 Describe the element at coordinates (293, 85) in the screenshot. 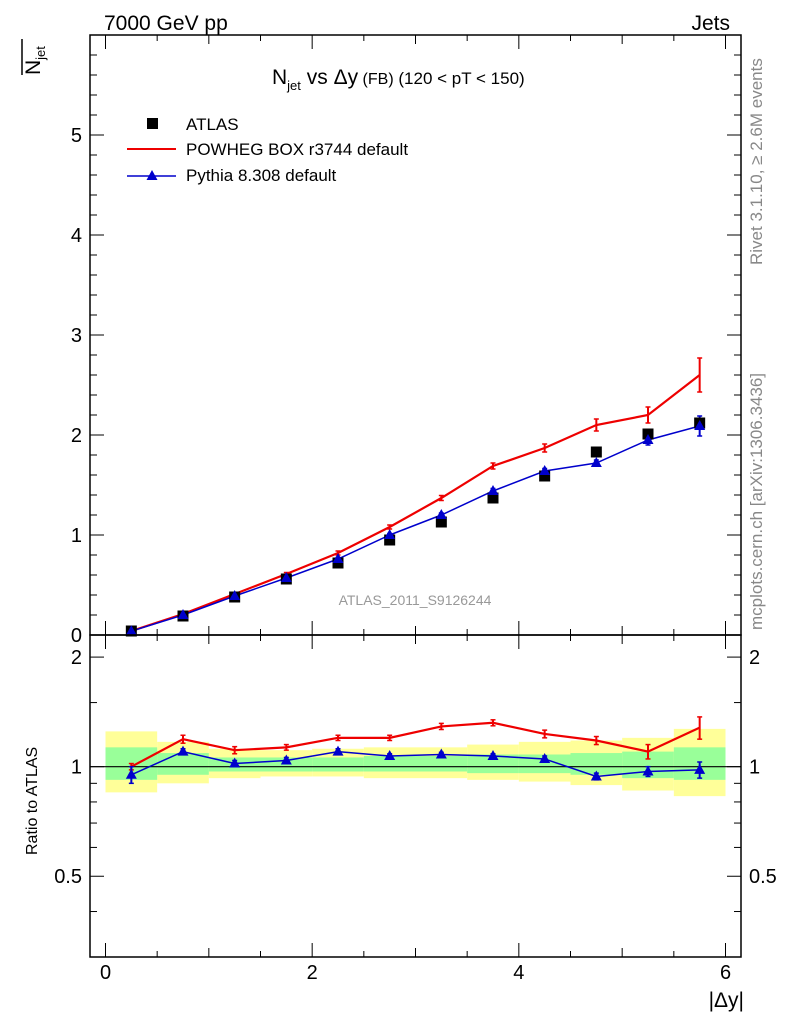

I see `main-title-sub: jet` at that location.